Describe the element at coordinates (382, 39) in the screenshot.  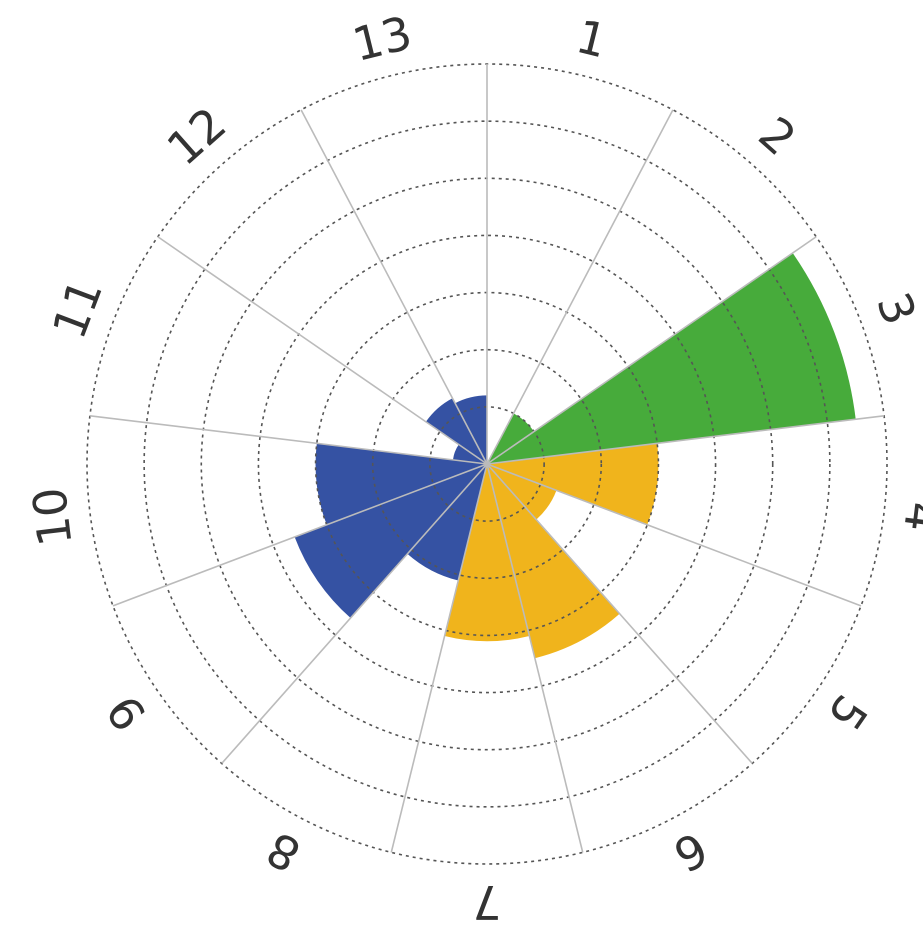
I see `tick-label-13: 13` at that location.